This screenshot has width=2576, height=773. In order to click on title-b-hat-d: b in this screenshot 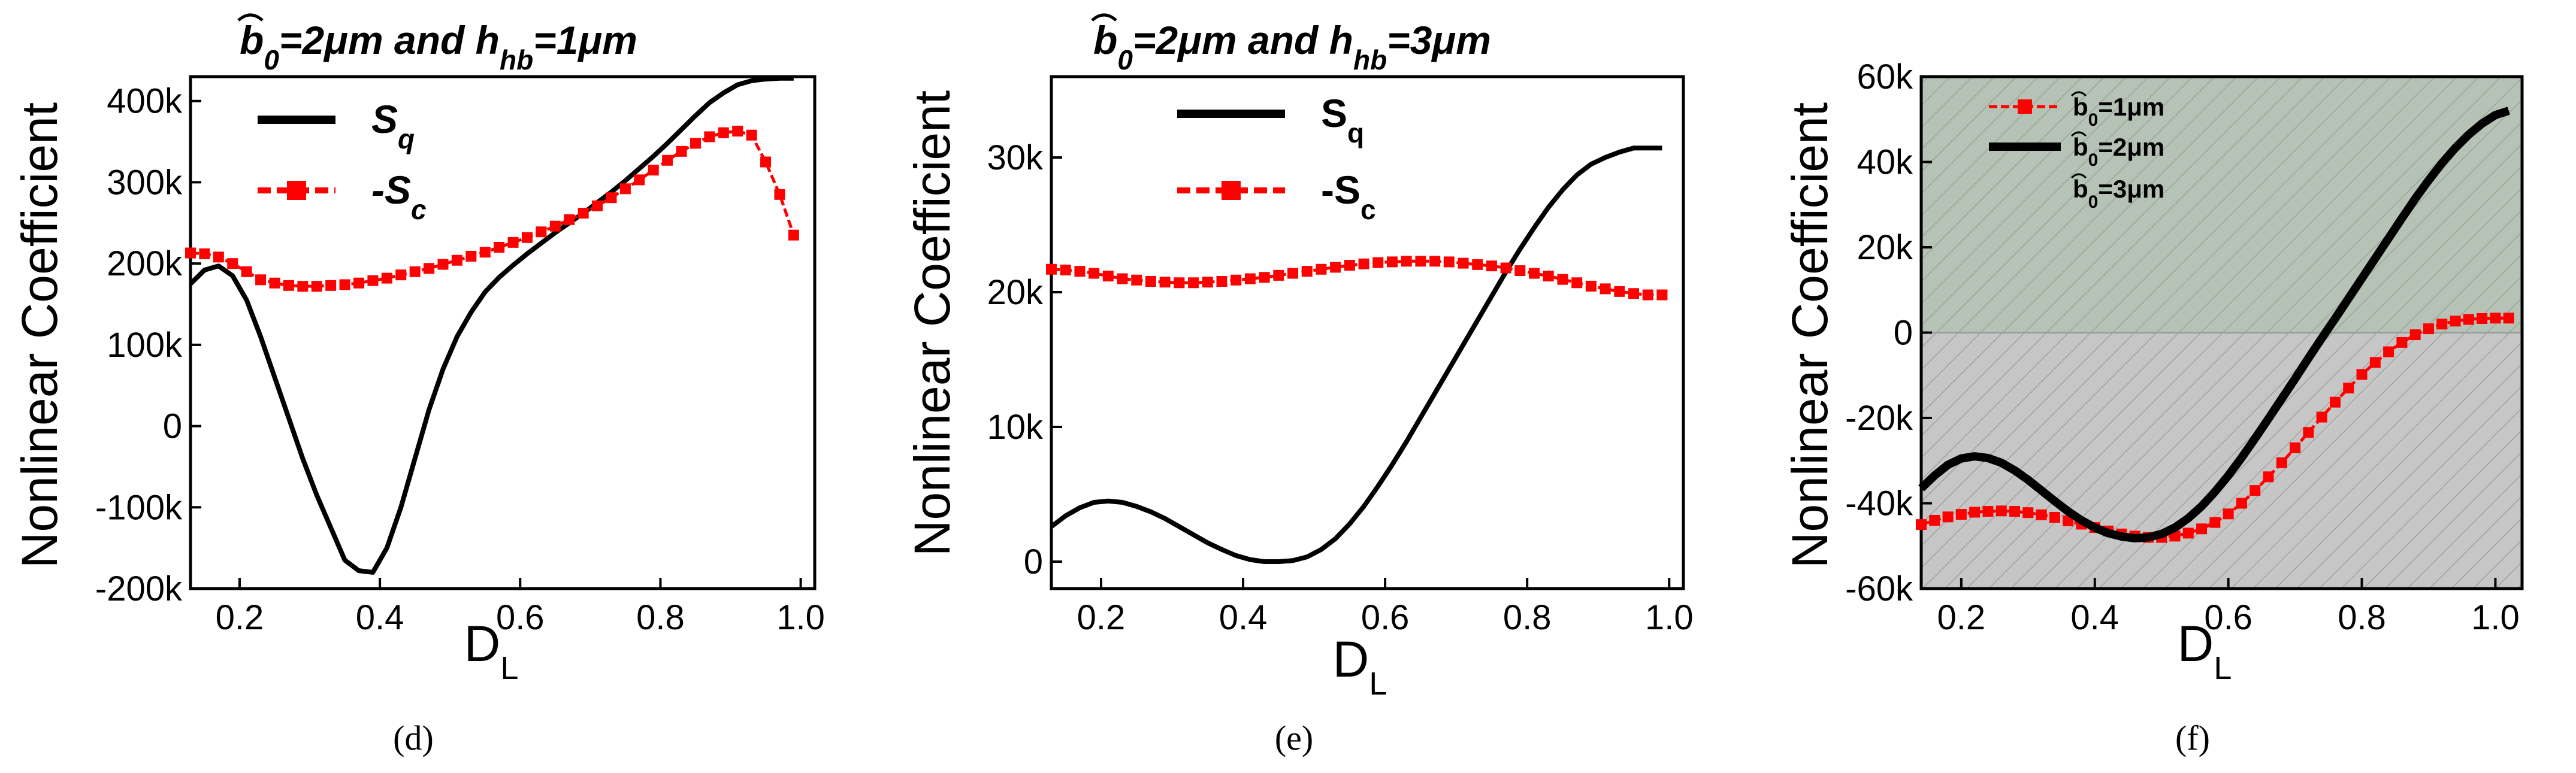, I will do `click(252, 40)`.